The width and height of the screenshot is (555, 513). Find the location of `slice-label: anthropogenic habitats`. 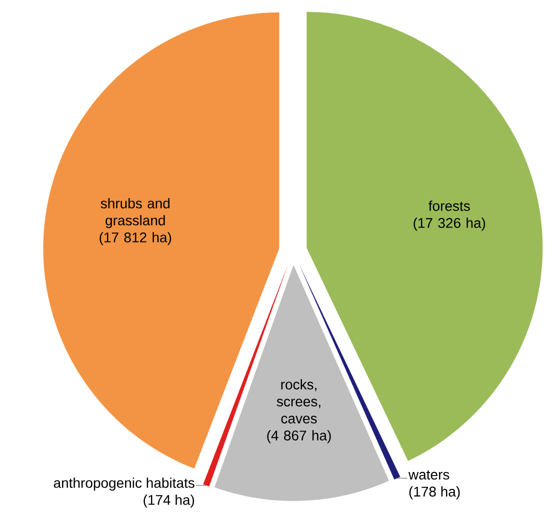

slice-label: anthropogenic habitats is located at coordinates (124, 484).